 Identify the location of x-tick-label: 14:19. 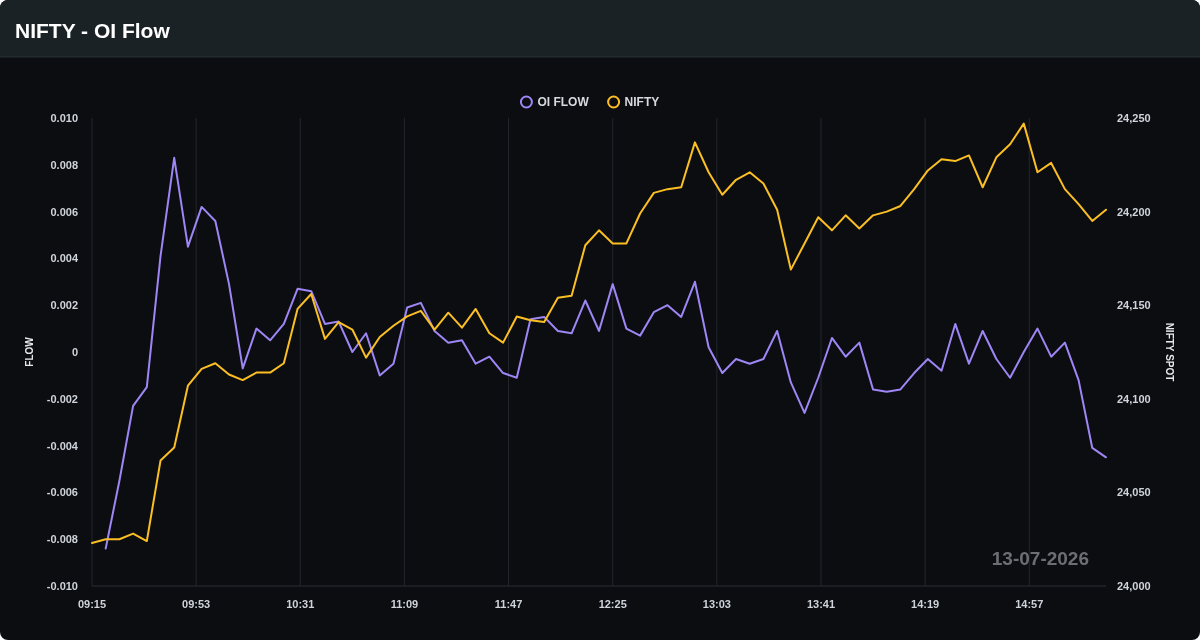
(925, 604).